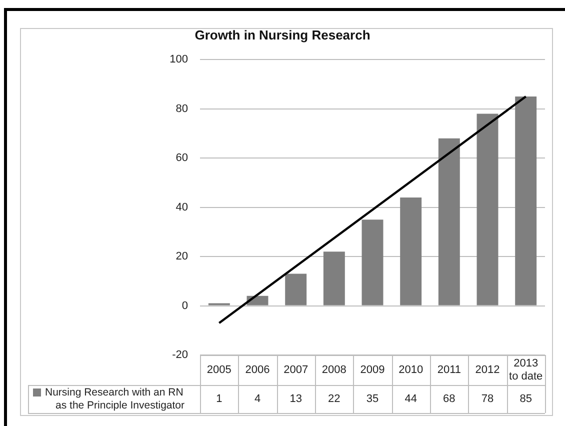 Image resolution: width=565 pixels, height=426 pixels. Describe the element at coordinates (180, 355) in the screenshot. I see `y-tick-label: -20` at that location.